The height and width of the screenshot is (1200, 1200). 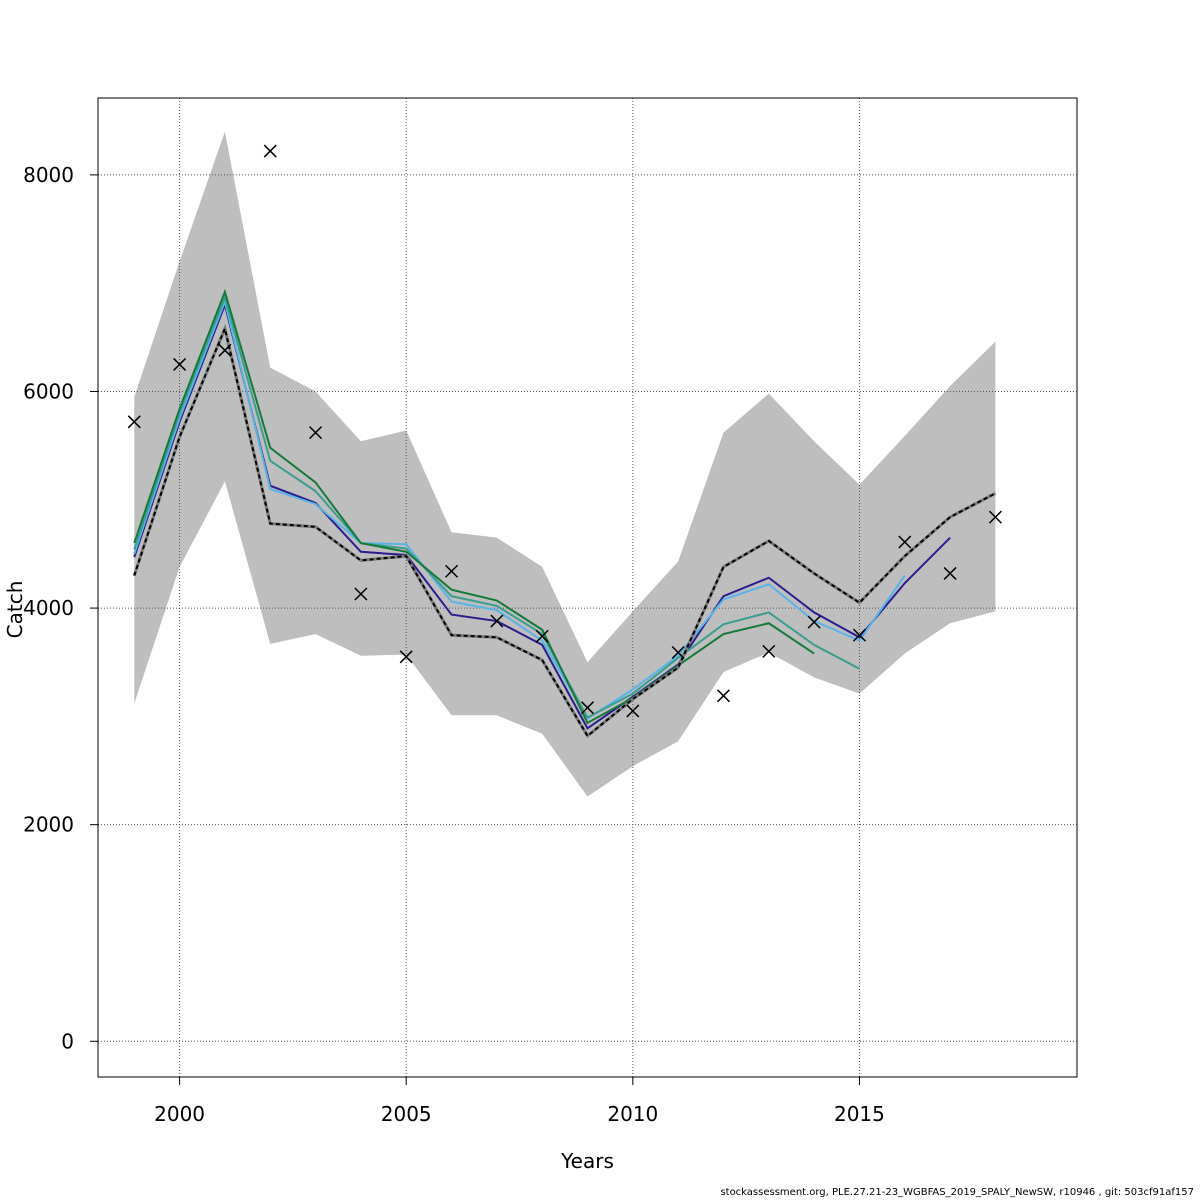 I want to click on x-tick-label: 2005, so click(x=406, y=1114).